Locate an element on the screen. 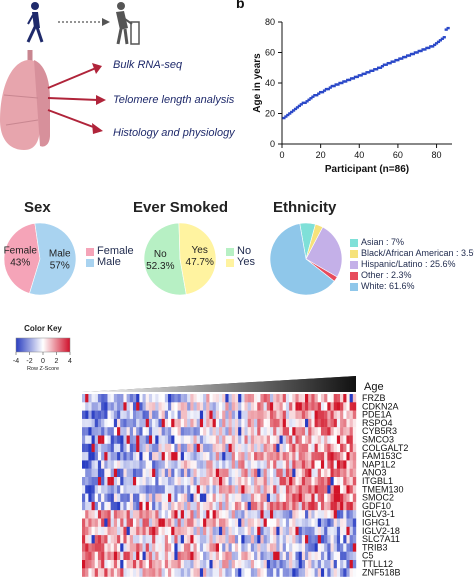 The image size is (474, 581). legend-item: White: 61.6% is located at coordinates (412, 286).